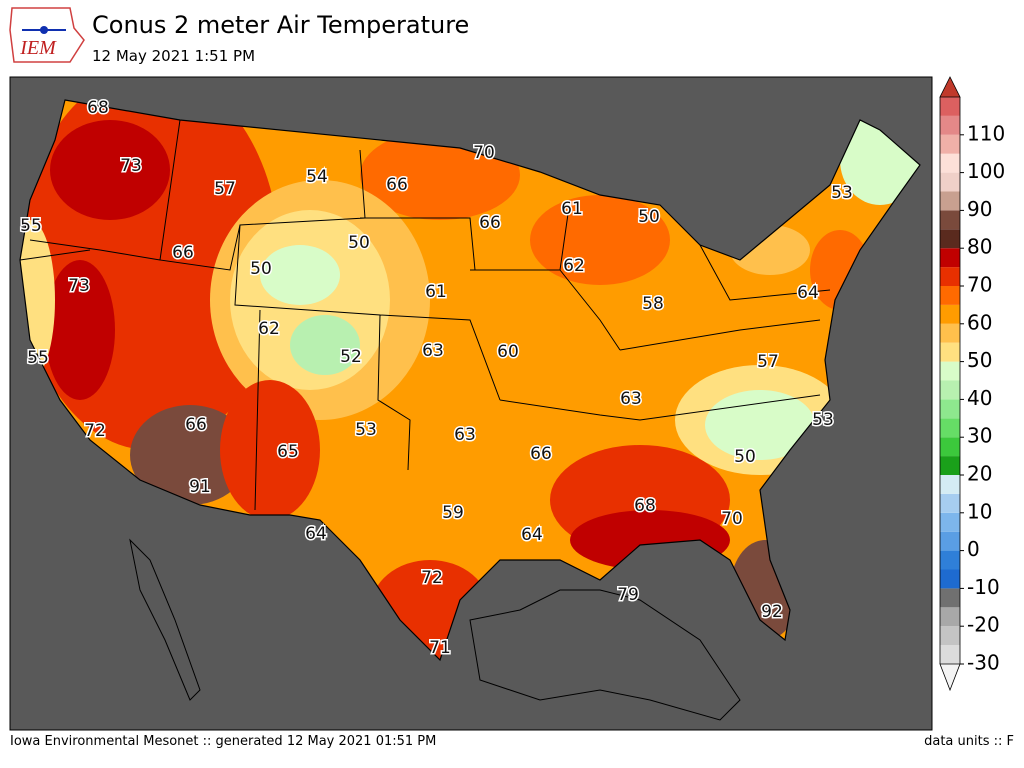 The height and width of the screenshot is (768, 1024). I want to click on colorbar-tick-label: 0, so click(973, 549).